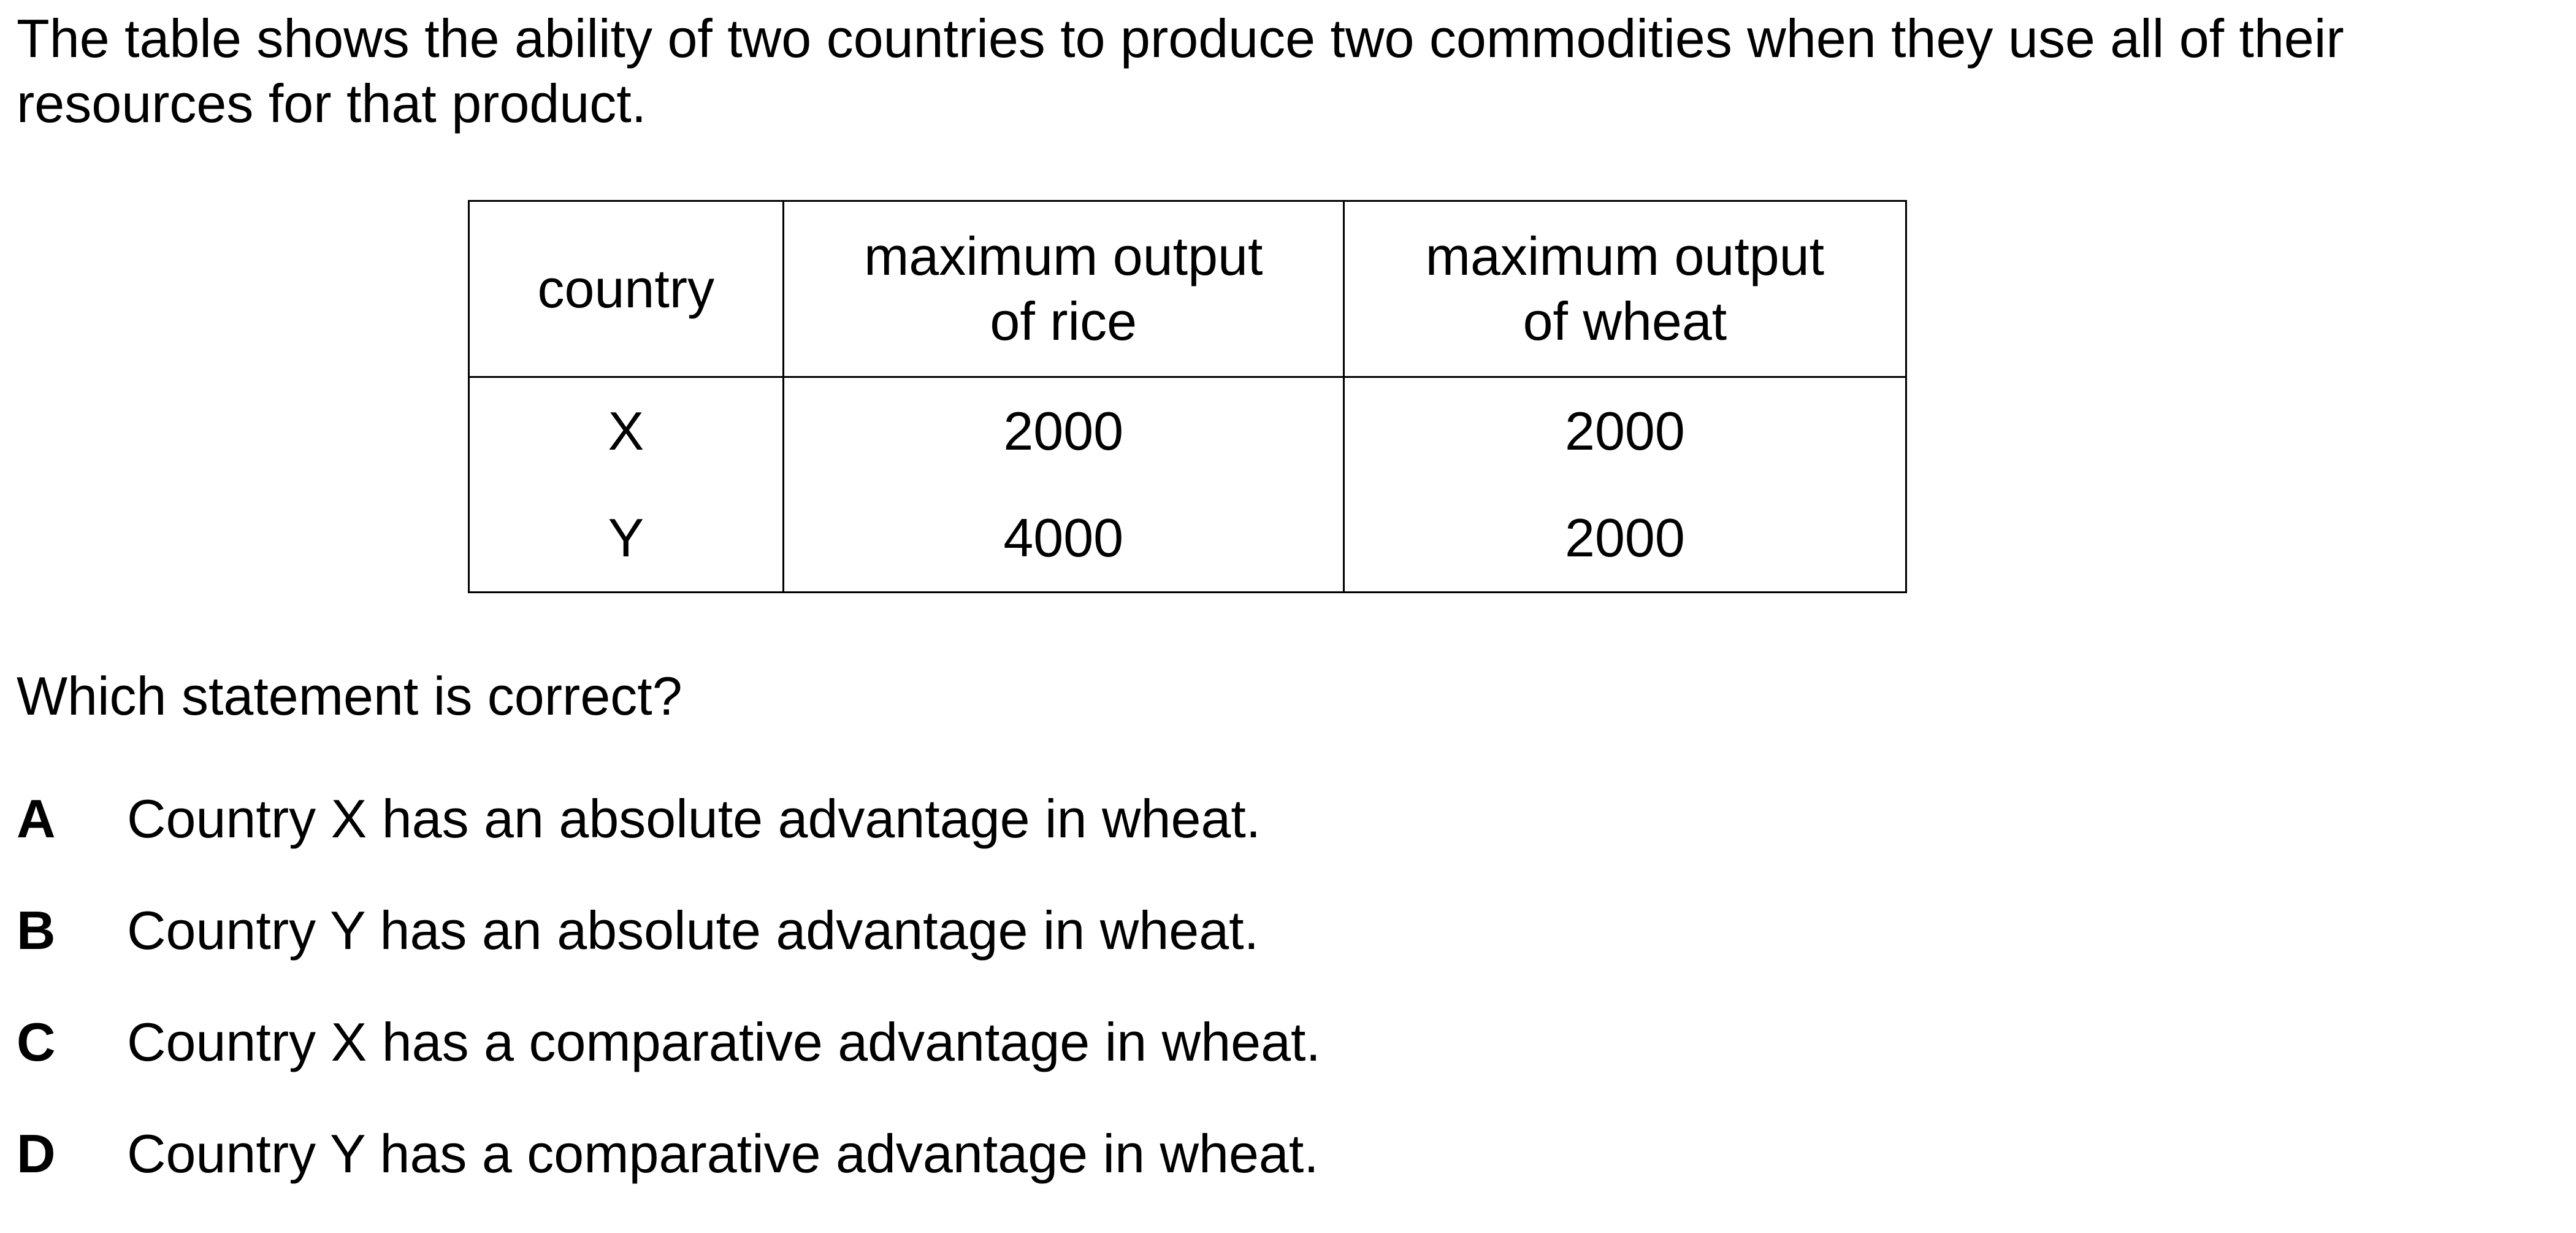 The image size is (2576, 1233). What do you see at coordinates (36, 818) in the screenshot?
I see `option-letter: A` at bounding box center [36, 818].